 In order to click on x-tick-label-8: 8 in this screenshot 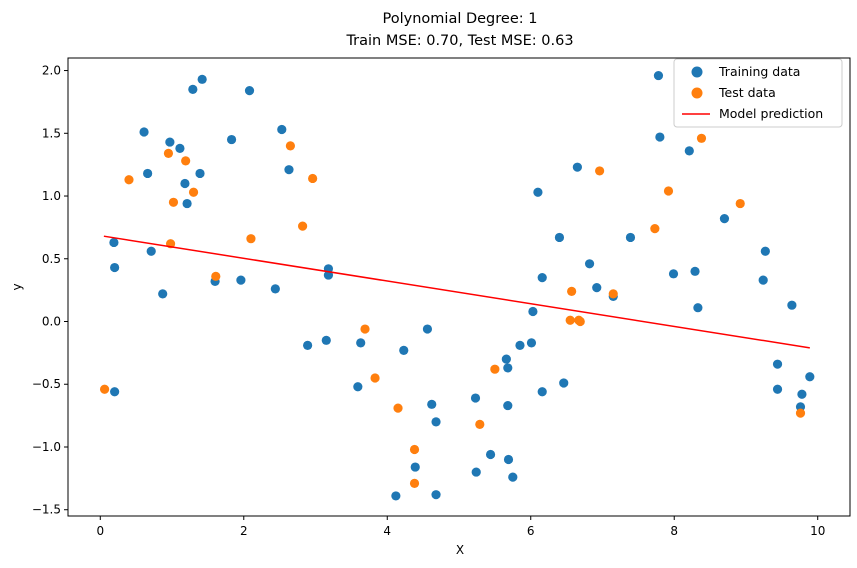, I will do `click(674, 531)`.